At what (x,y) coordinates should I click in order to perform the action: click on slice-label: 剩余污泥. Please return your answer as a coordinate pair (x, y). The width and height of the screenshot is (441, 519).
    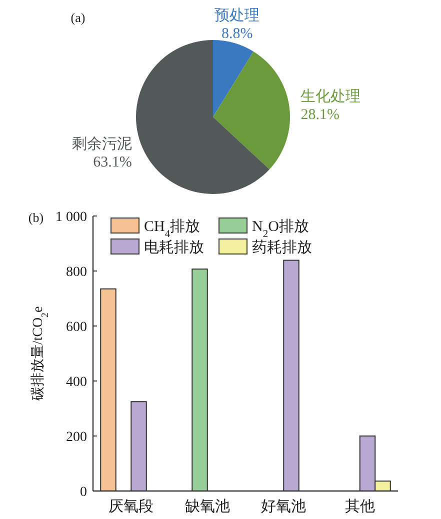
    Looking at the image, I should click on (102, 143).